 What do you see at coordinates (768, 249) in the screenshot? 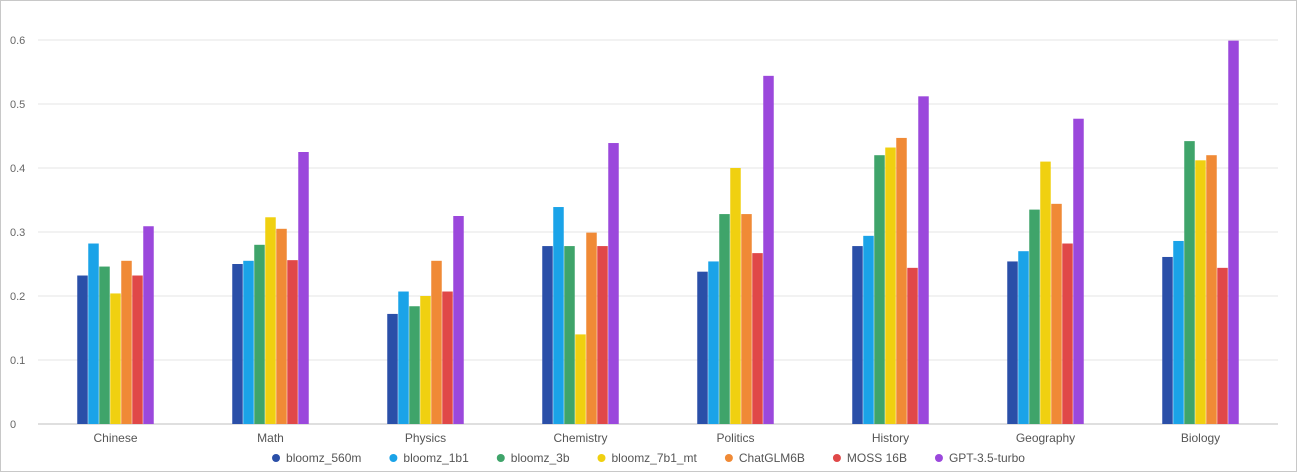
I see `bar-gpt-3-5-turbo-politics` at bounding box center [768, 249].